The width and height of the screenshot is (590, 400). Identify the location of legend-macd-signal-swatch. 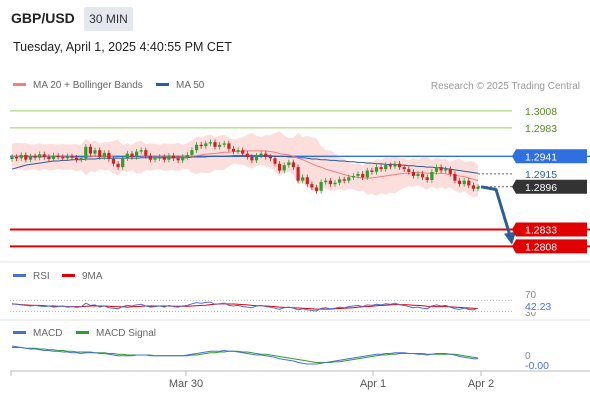
(82, 332).